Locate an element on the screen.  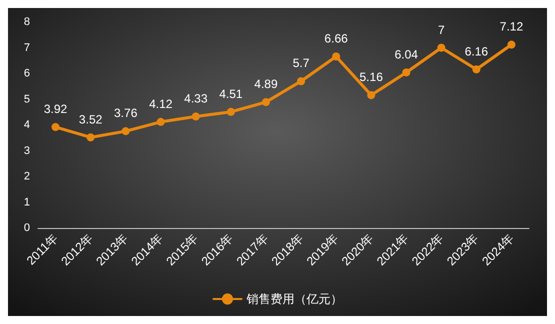
y-tick-label: 4 is located at coordinates (27, 125).